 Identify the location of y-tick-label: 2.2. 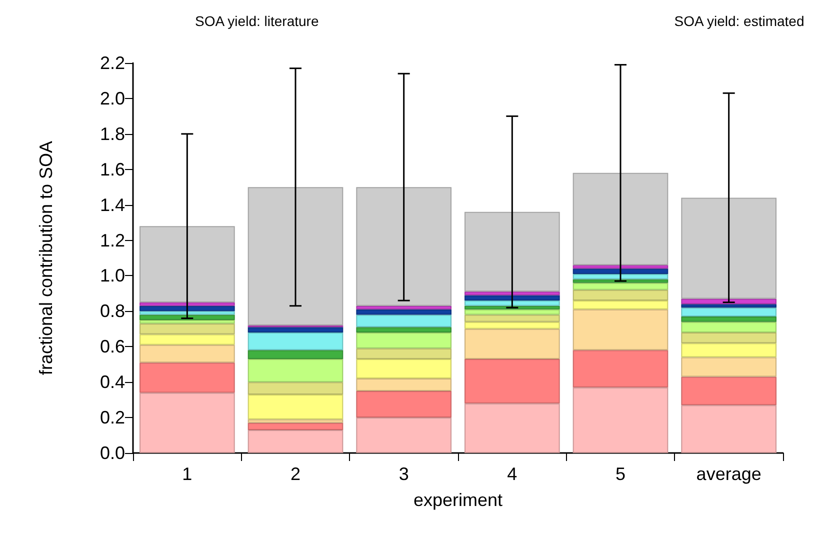
(112, 63).